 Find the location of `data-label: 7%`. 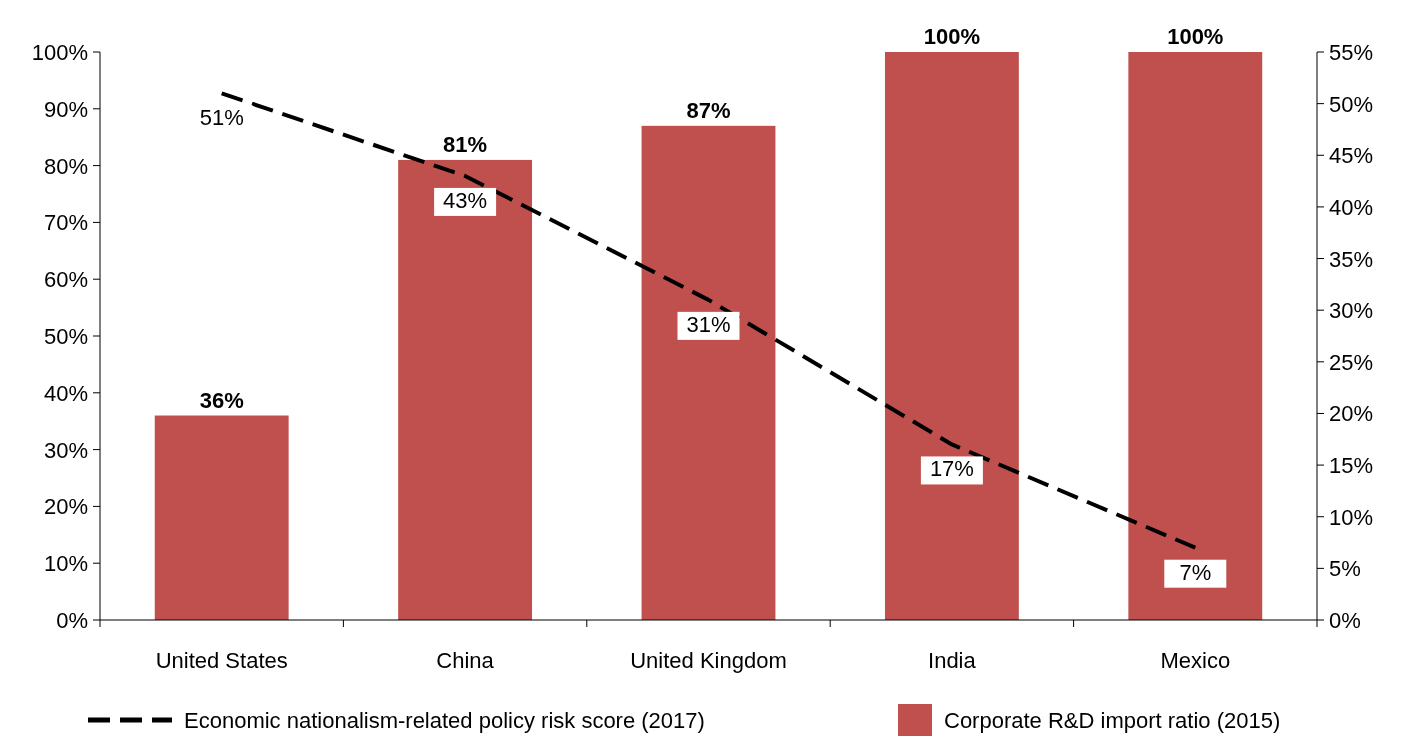

data-label: 7% is located at coordinates (1195, 572).